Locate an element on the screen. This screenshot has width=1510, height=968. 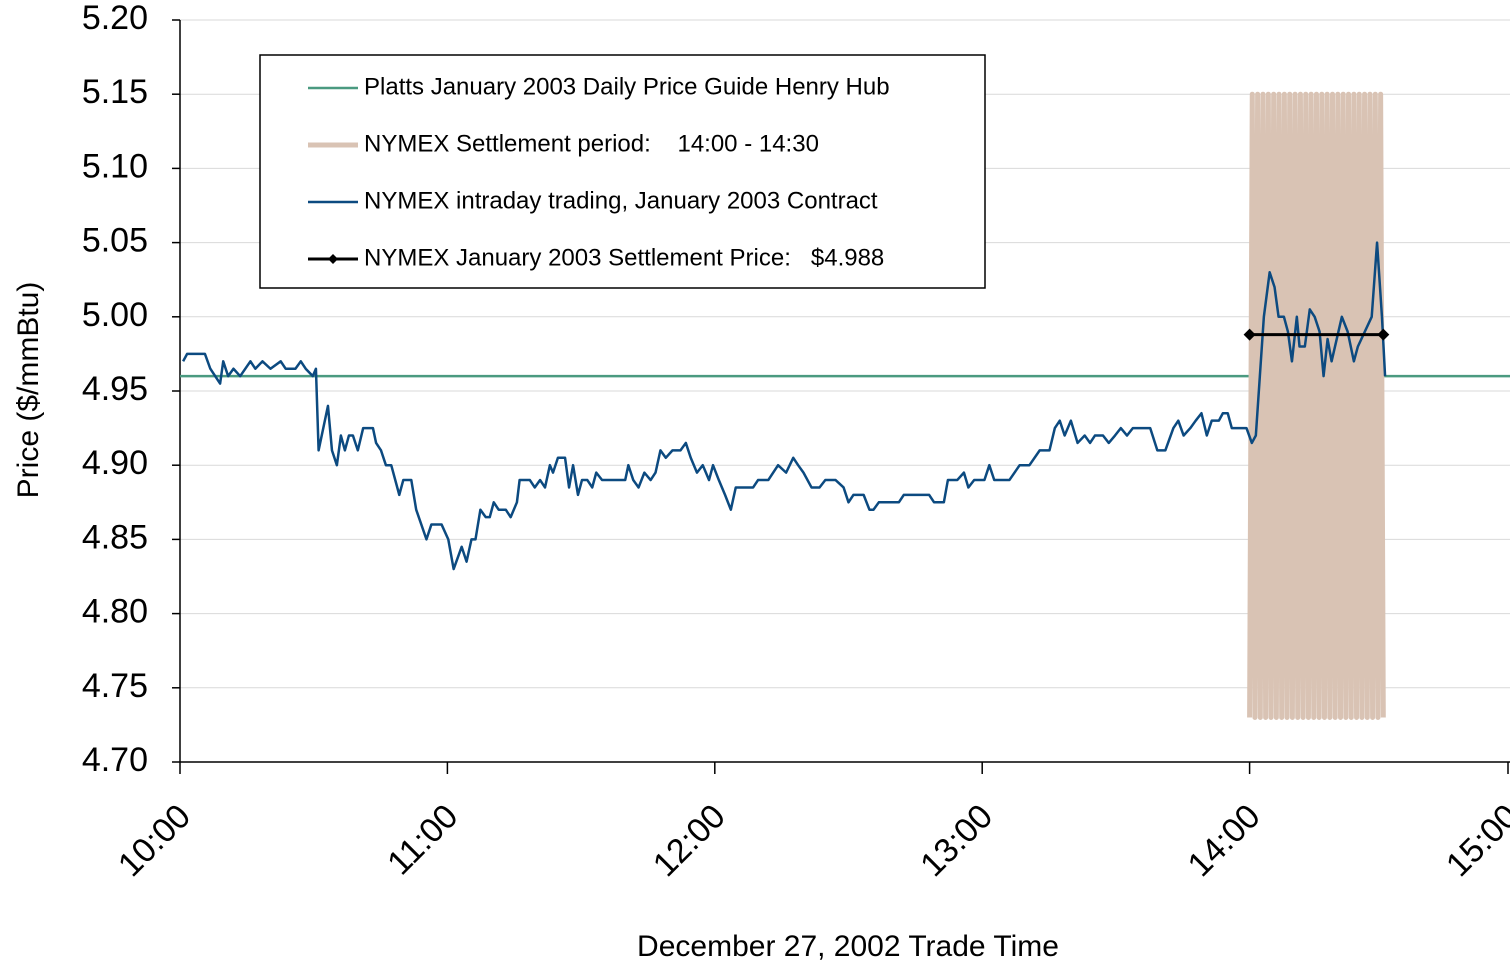
x-tick-label: 11:00 is located at coordinates (422, 839).